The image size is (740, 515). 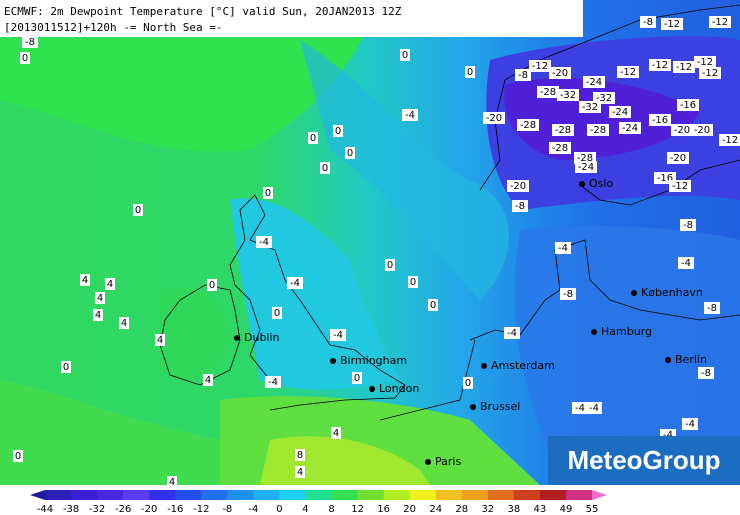 What do you see at coordinates (461, 509) in the screenshot?
I see `colorbar-label: 28` at bounding box center [461, 509].